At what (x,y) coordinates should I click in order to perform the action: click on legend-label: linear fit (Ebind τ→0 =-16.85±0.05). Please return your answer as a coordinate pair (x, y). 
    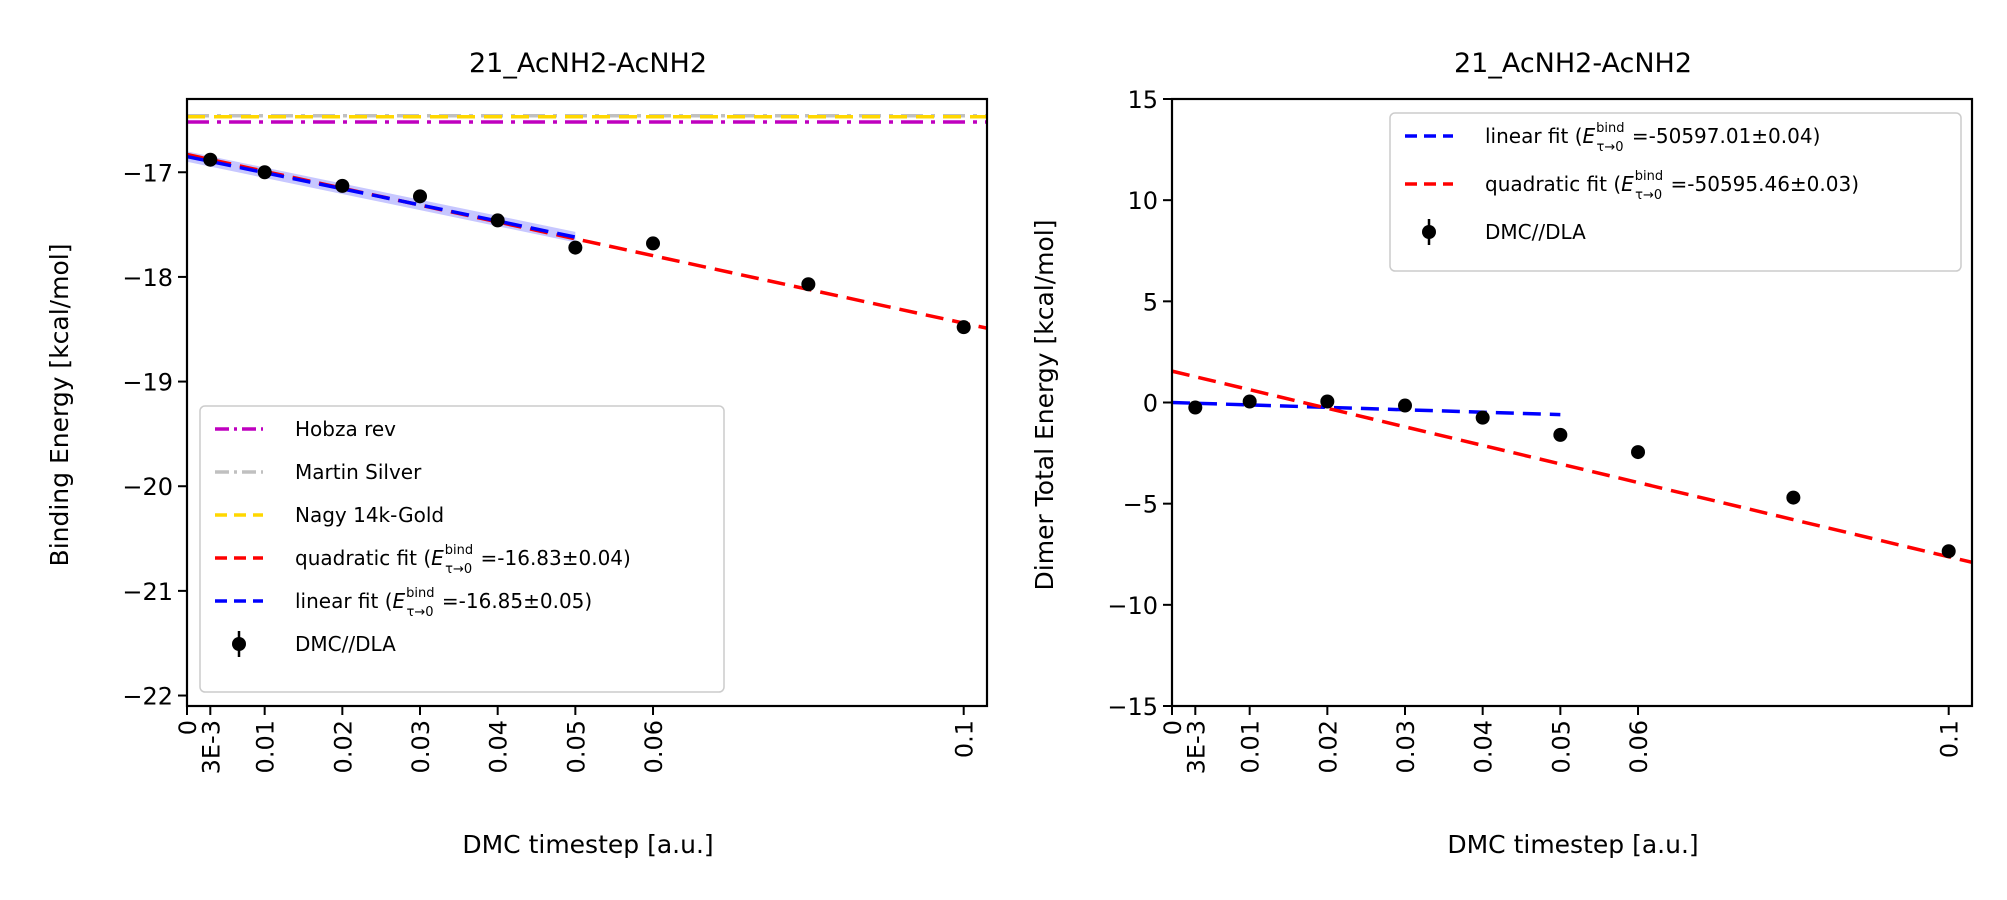
    Looking at the image, I should click on (443, 603).